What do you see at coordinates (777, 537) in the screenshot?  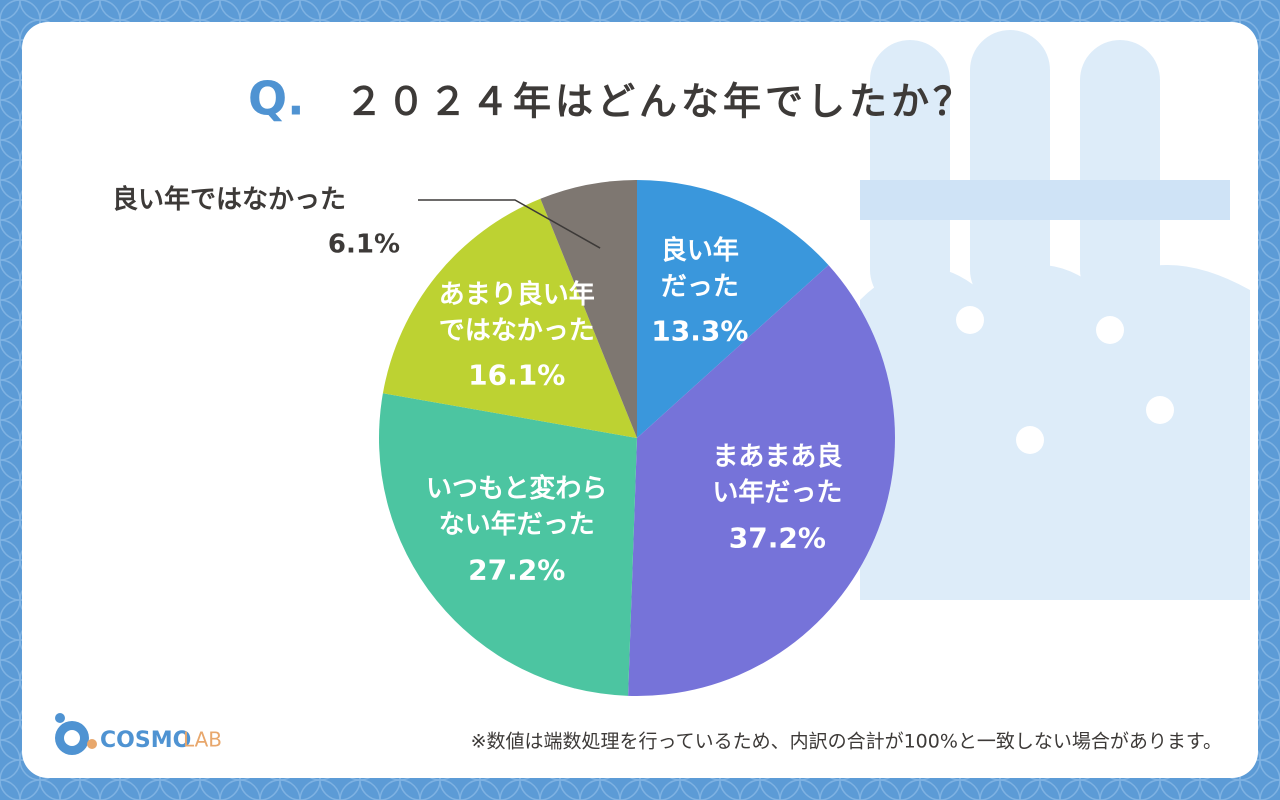 I see `value-label: 37.2%` at bounding box center [777, 537].